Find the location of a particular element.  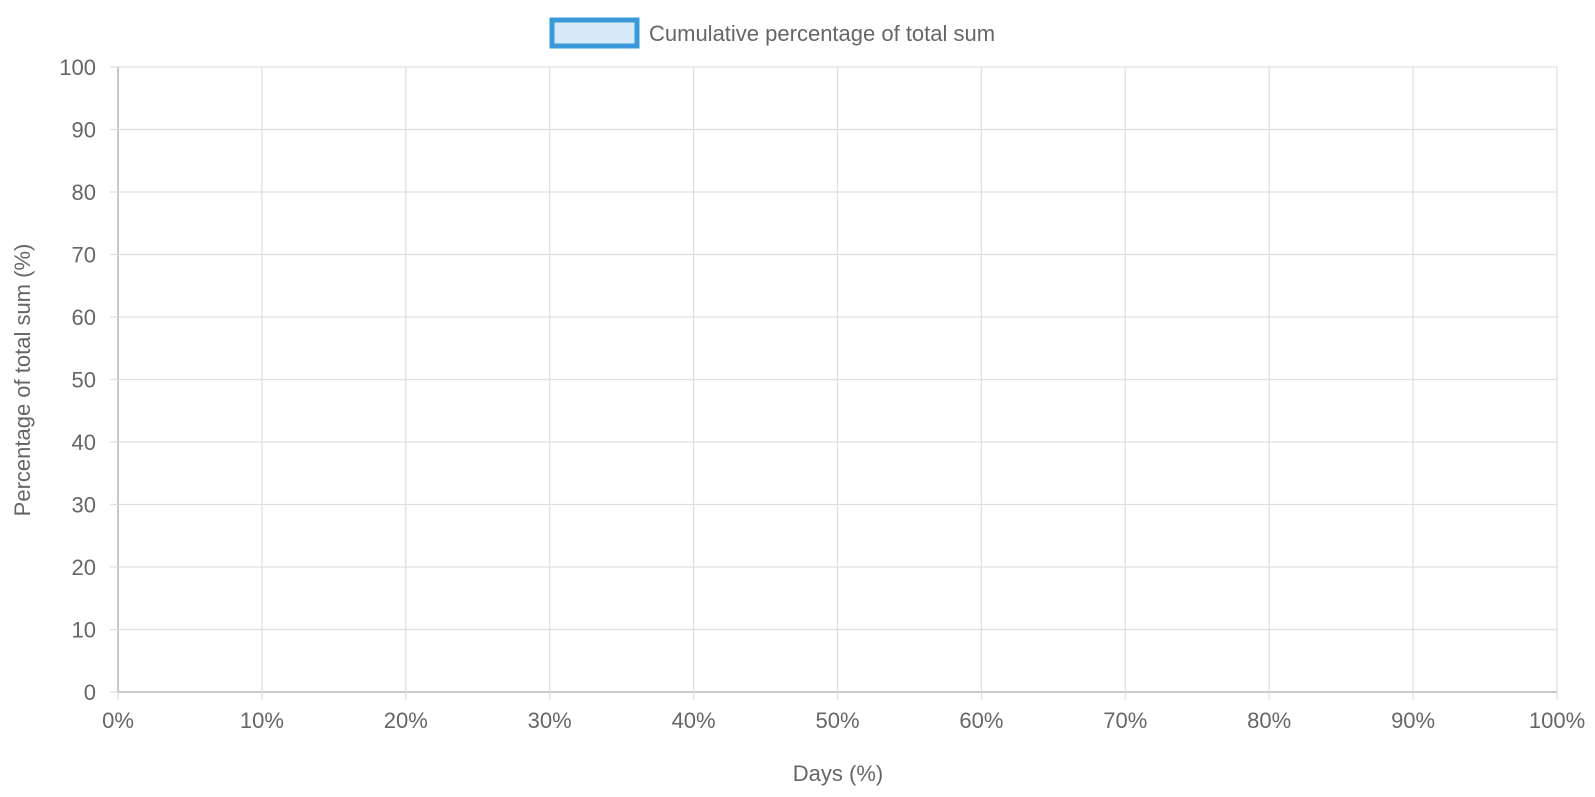

y-tick-label: 0 is located at coordinates (90, 692).